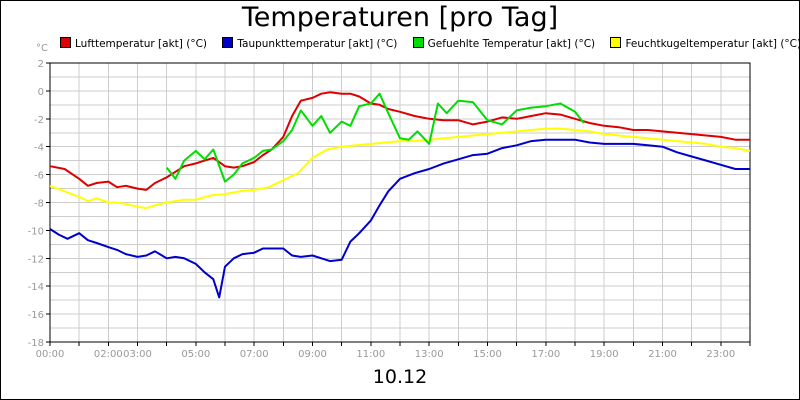 Image resolution: width=800 pixels, height=400 pixels. What do you see at coordinates (720, 354) in the screenshot?
I see `x-tick-label: 23:00` at bounding box center [720, 354].